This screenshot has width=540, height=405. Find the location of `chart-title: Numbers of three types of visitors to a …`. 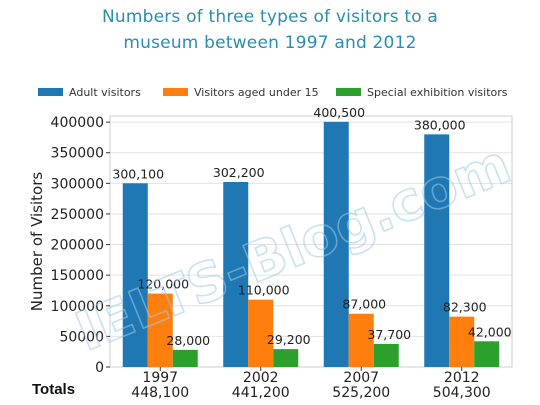

chart-title: Numbers of three types of visitors to a … is located at coordinates (270, 30).